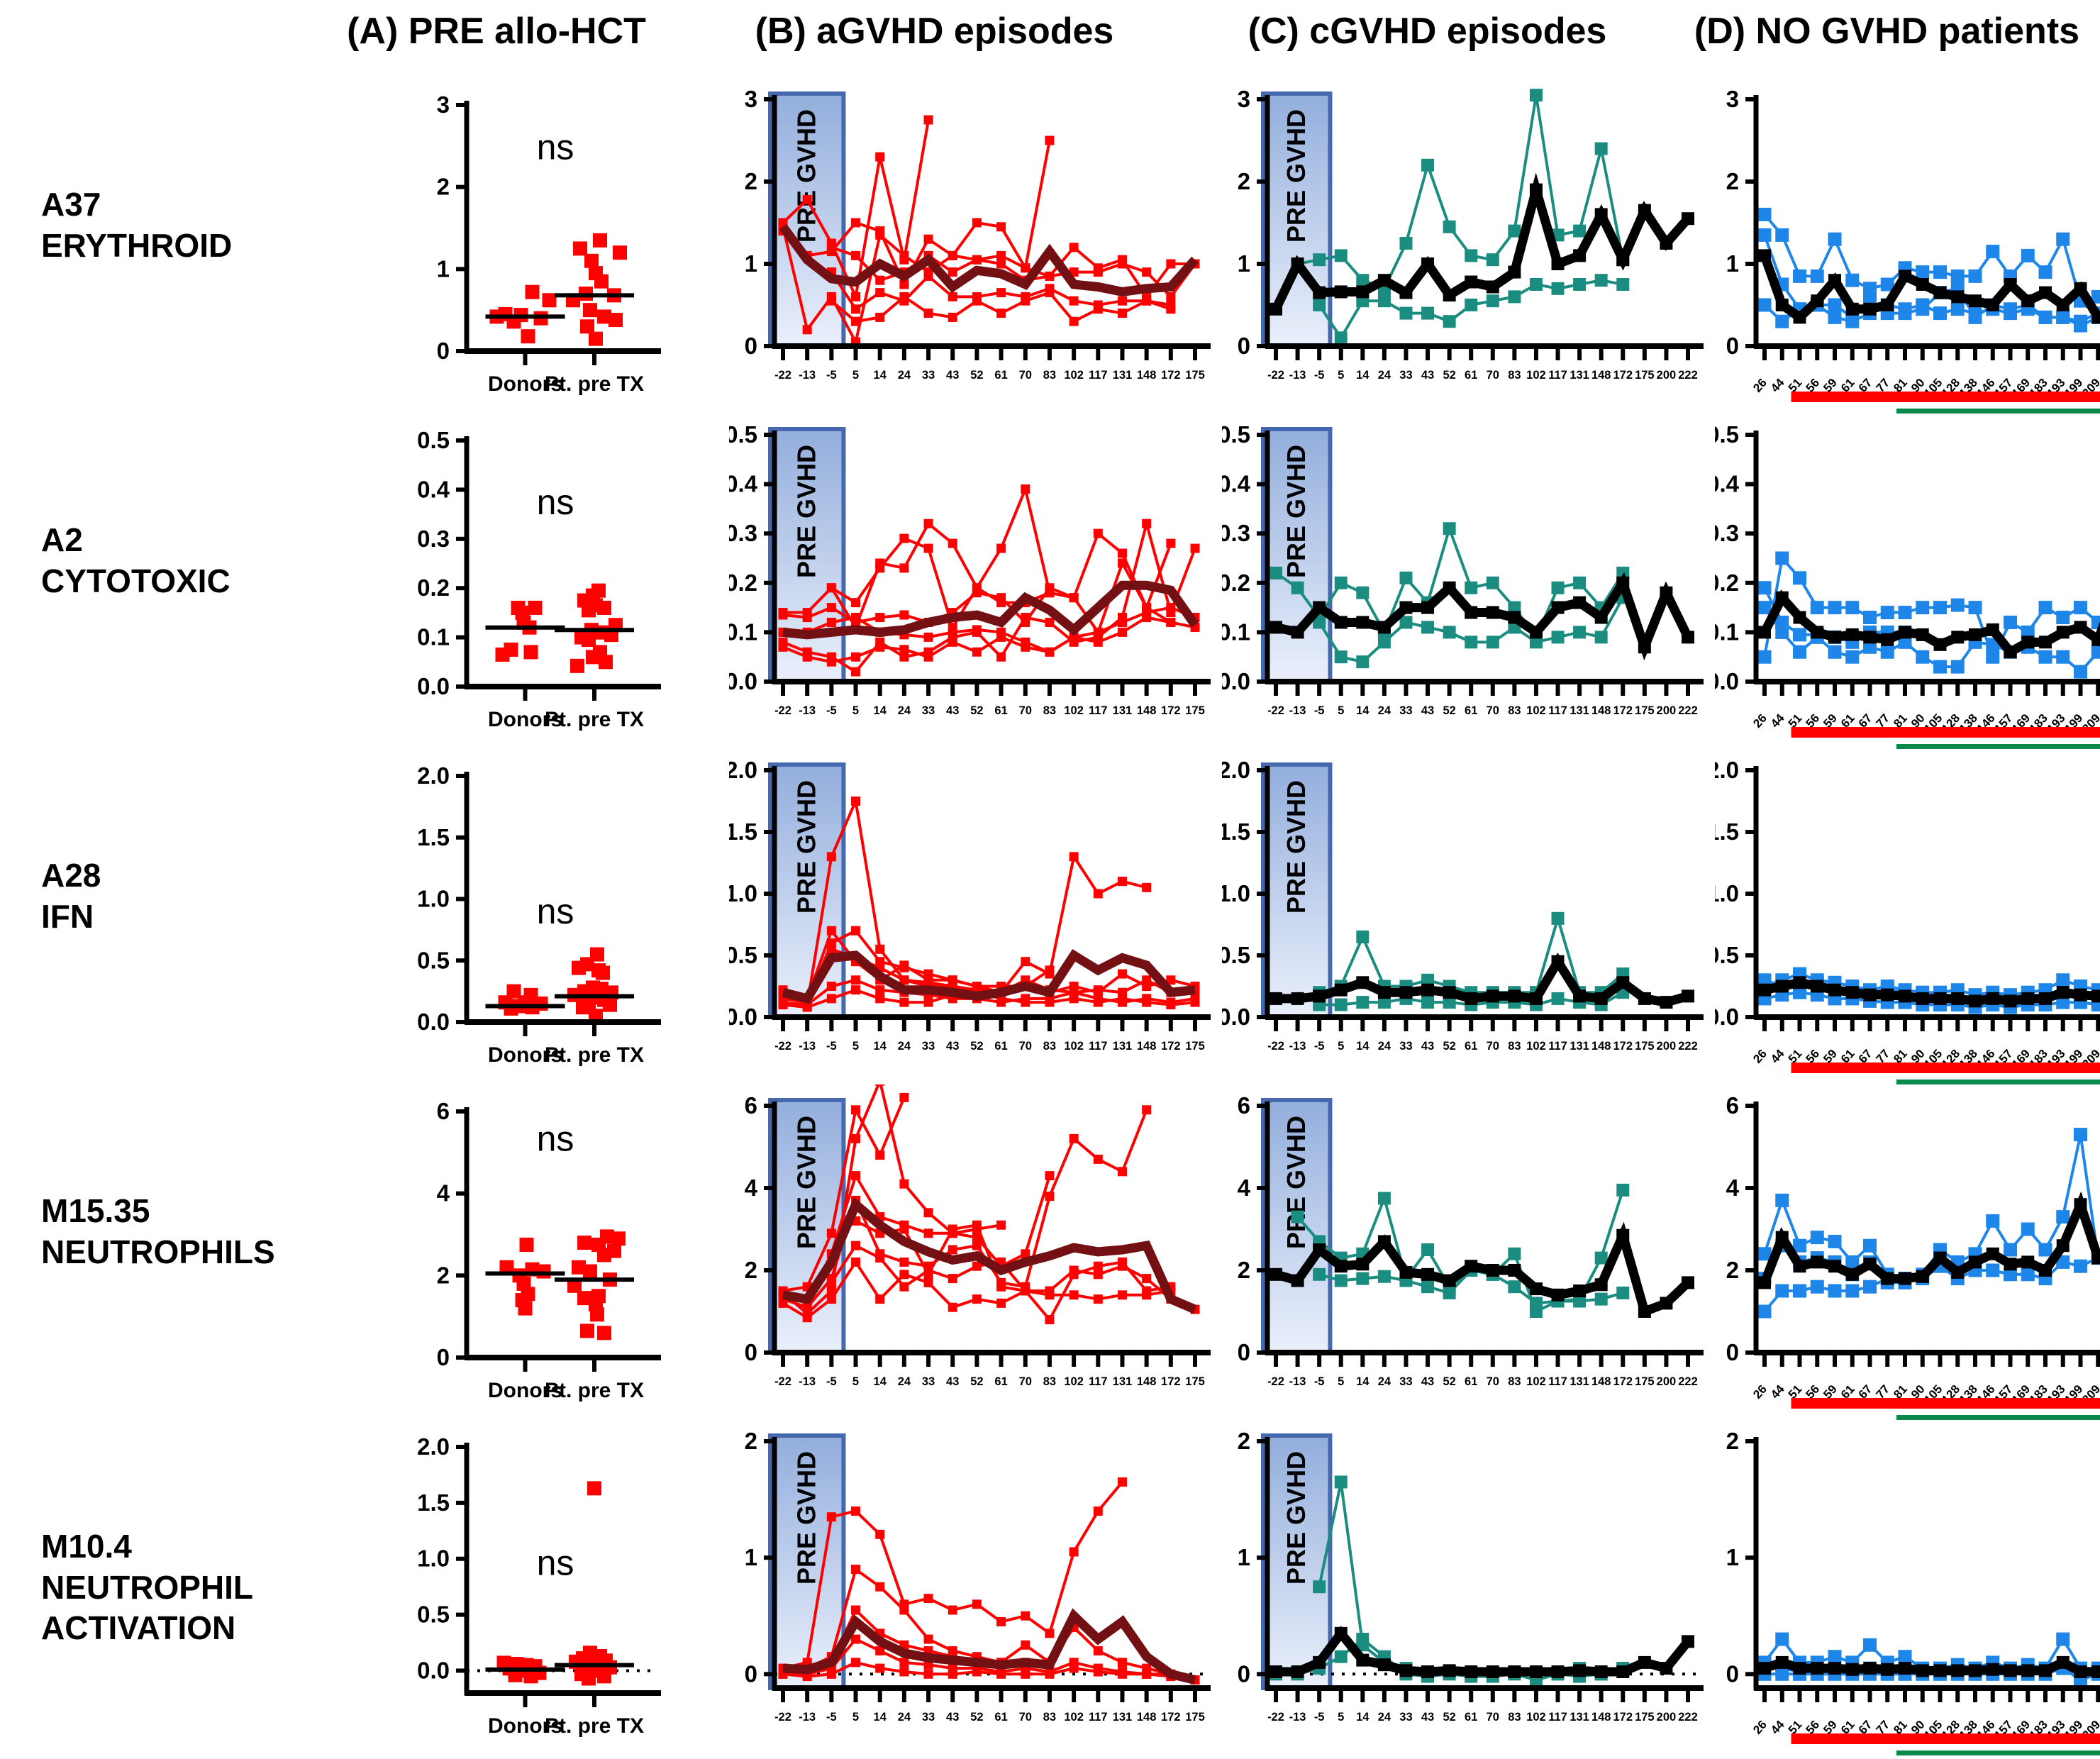 This screenshot has width=2100, height=1759. Describe the element at coordinates (433, 489) in the screenshot. I see `svg-text: 0.4` at that location.